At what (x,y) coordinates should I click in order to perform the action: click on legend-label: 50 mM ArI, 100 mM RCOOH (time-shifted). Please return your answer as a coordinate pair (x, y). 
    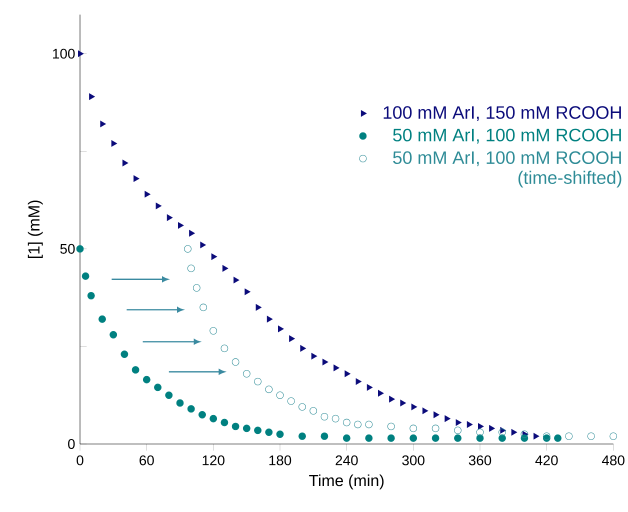
    Looking at the image, I should click on (507, 169).